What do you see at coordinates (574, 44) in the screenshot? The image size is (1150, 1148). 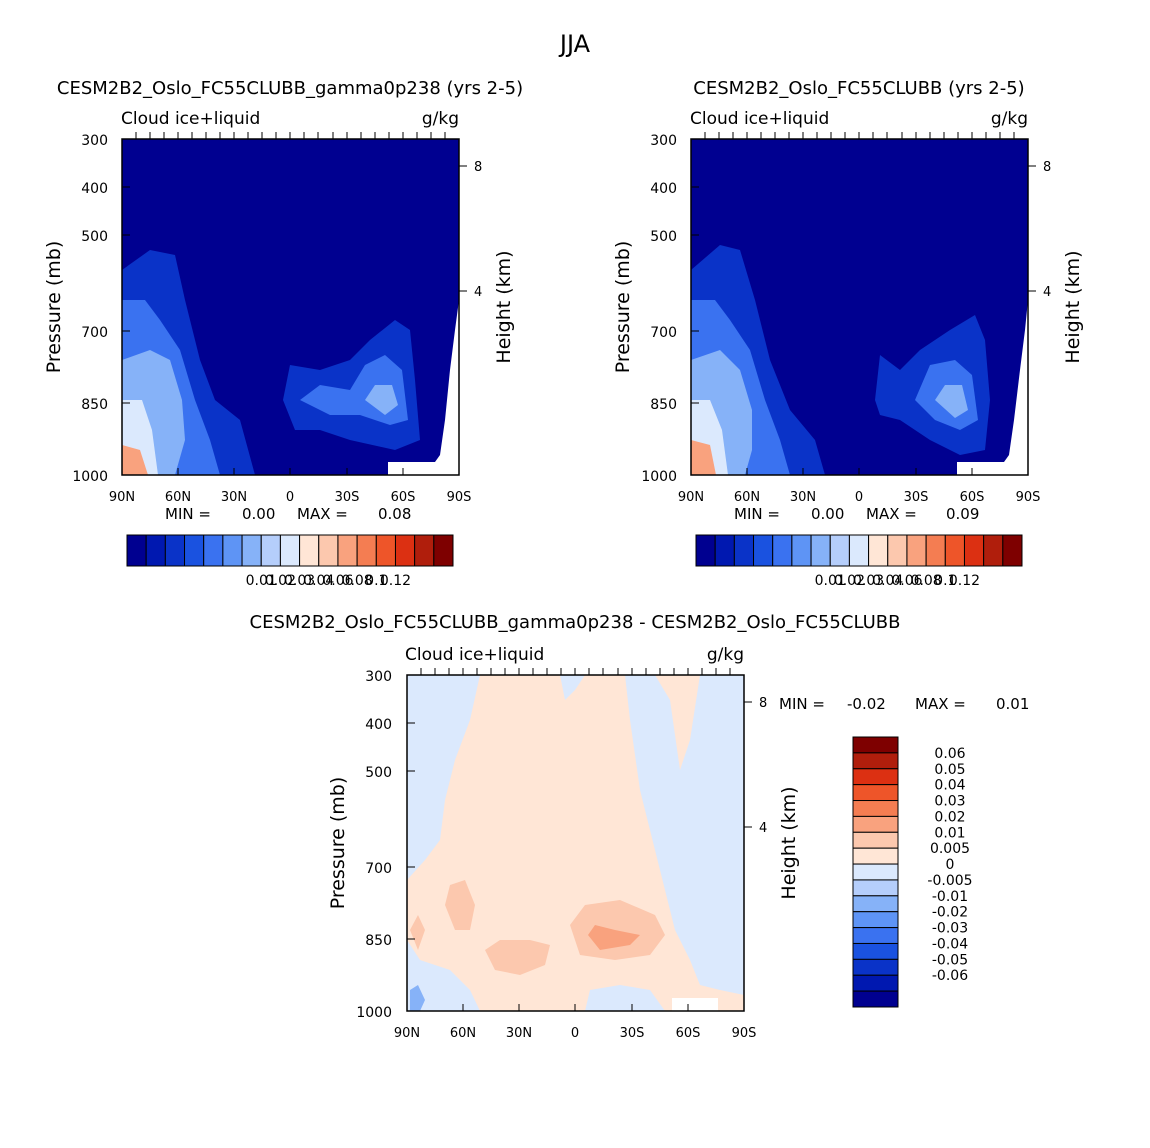 I see `figure-title: JJA` at bounding box center [574, 44].